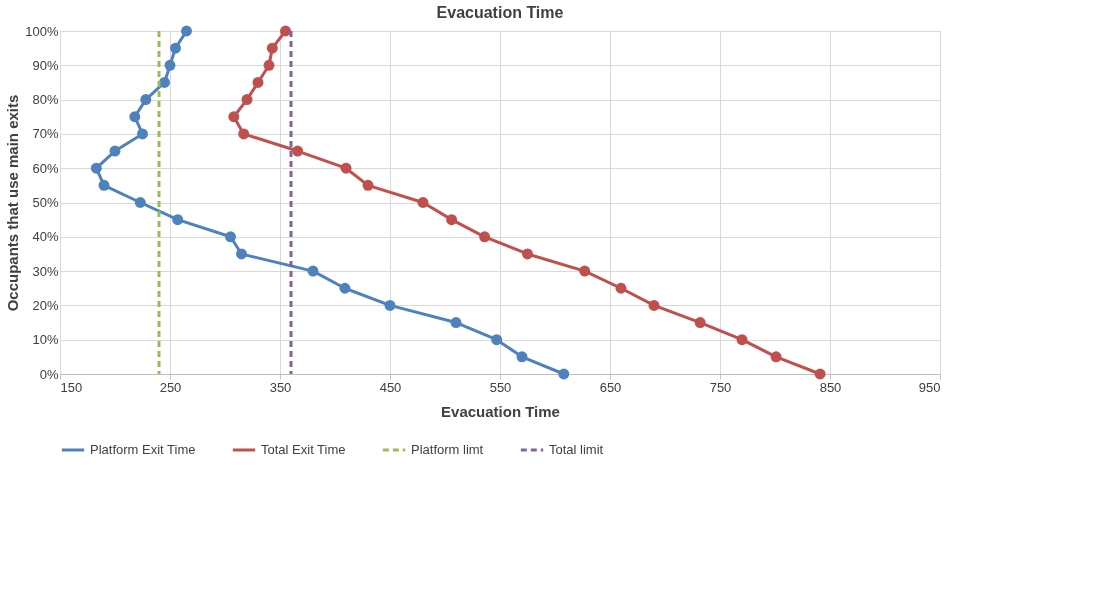 Image resolution: width=1108 pixels, height=596 pixels. What do you see at coordinates (500, 387) in the screenshot?
I see `x-tick-label: 550` at bounding box center [500, 387].